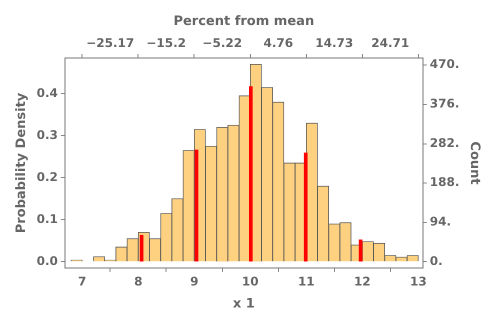 Image resolution: width=500 pixels, height=326 pixels. What do you see at coordinates (47, 261) in the screenshot?
I see `y-tick-label: 0.0` at bounding box center [47, 261].